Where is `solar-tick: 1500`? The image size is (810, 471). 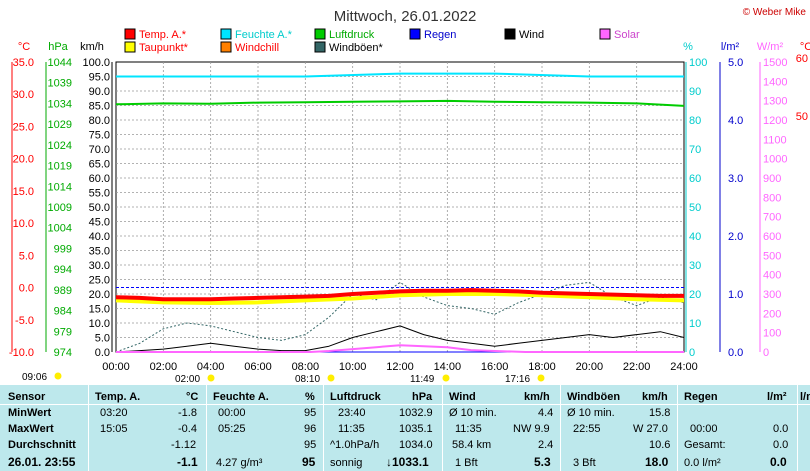
solar-tick: 1500 is located at coordinates (775, 63).